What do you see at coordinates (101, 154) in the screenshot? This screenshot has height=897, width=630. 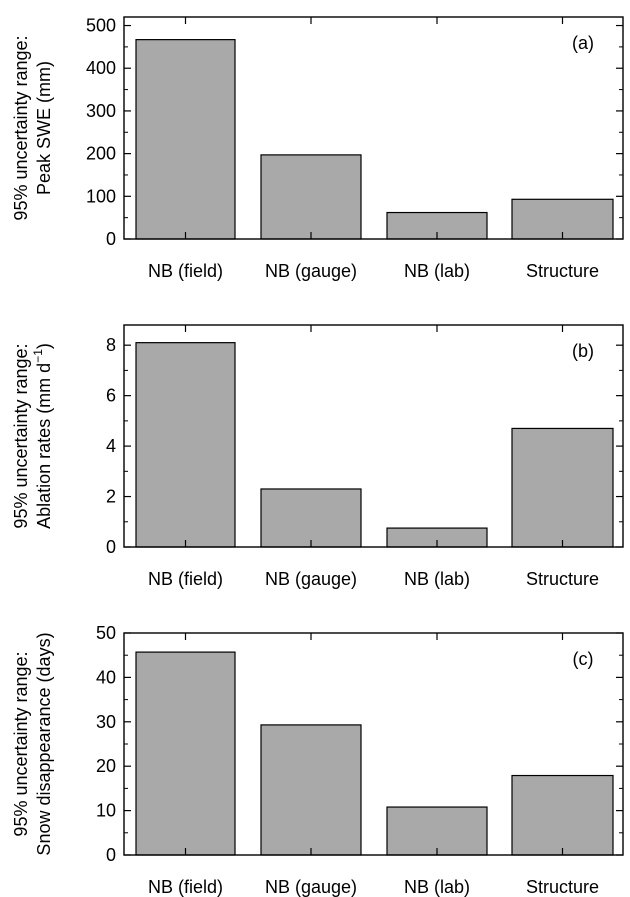 I see `y-tick-label: 200` at bounding box center [101, 154].